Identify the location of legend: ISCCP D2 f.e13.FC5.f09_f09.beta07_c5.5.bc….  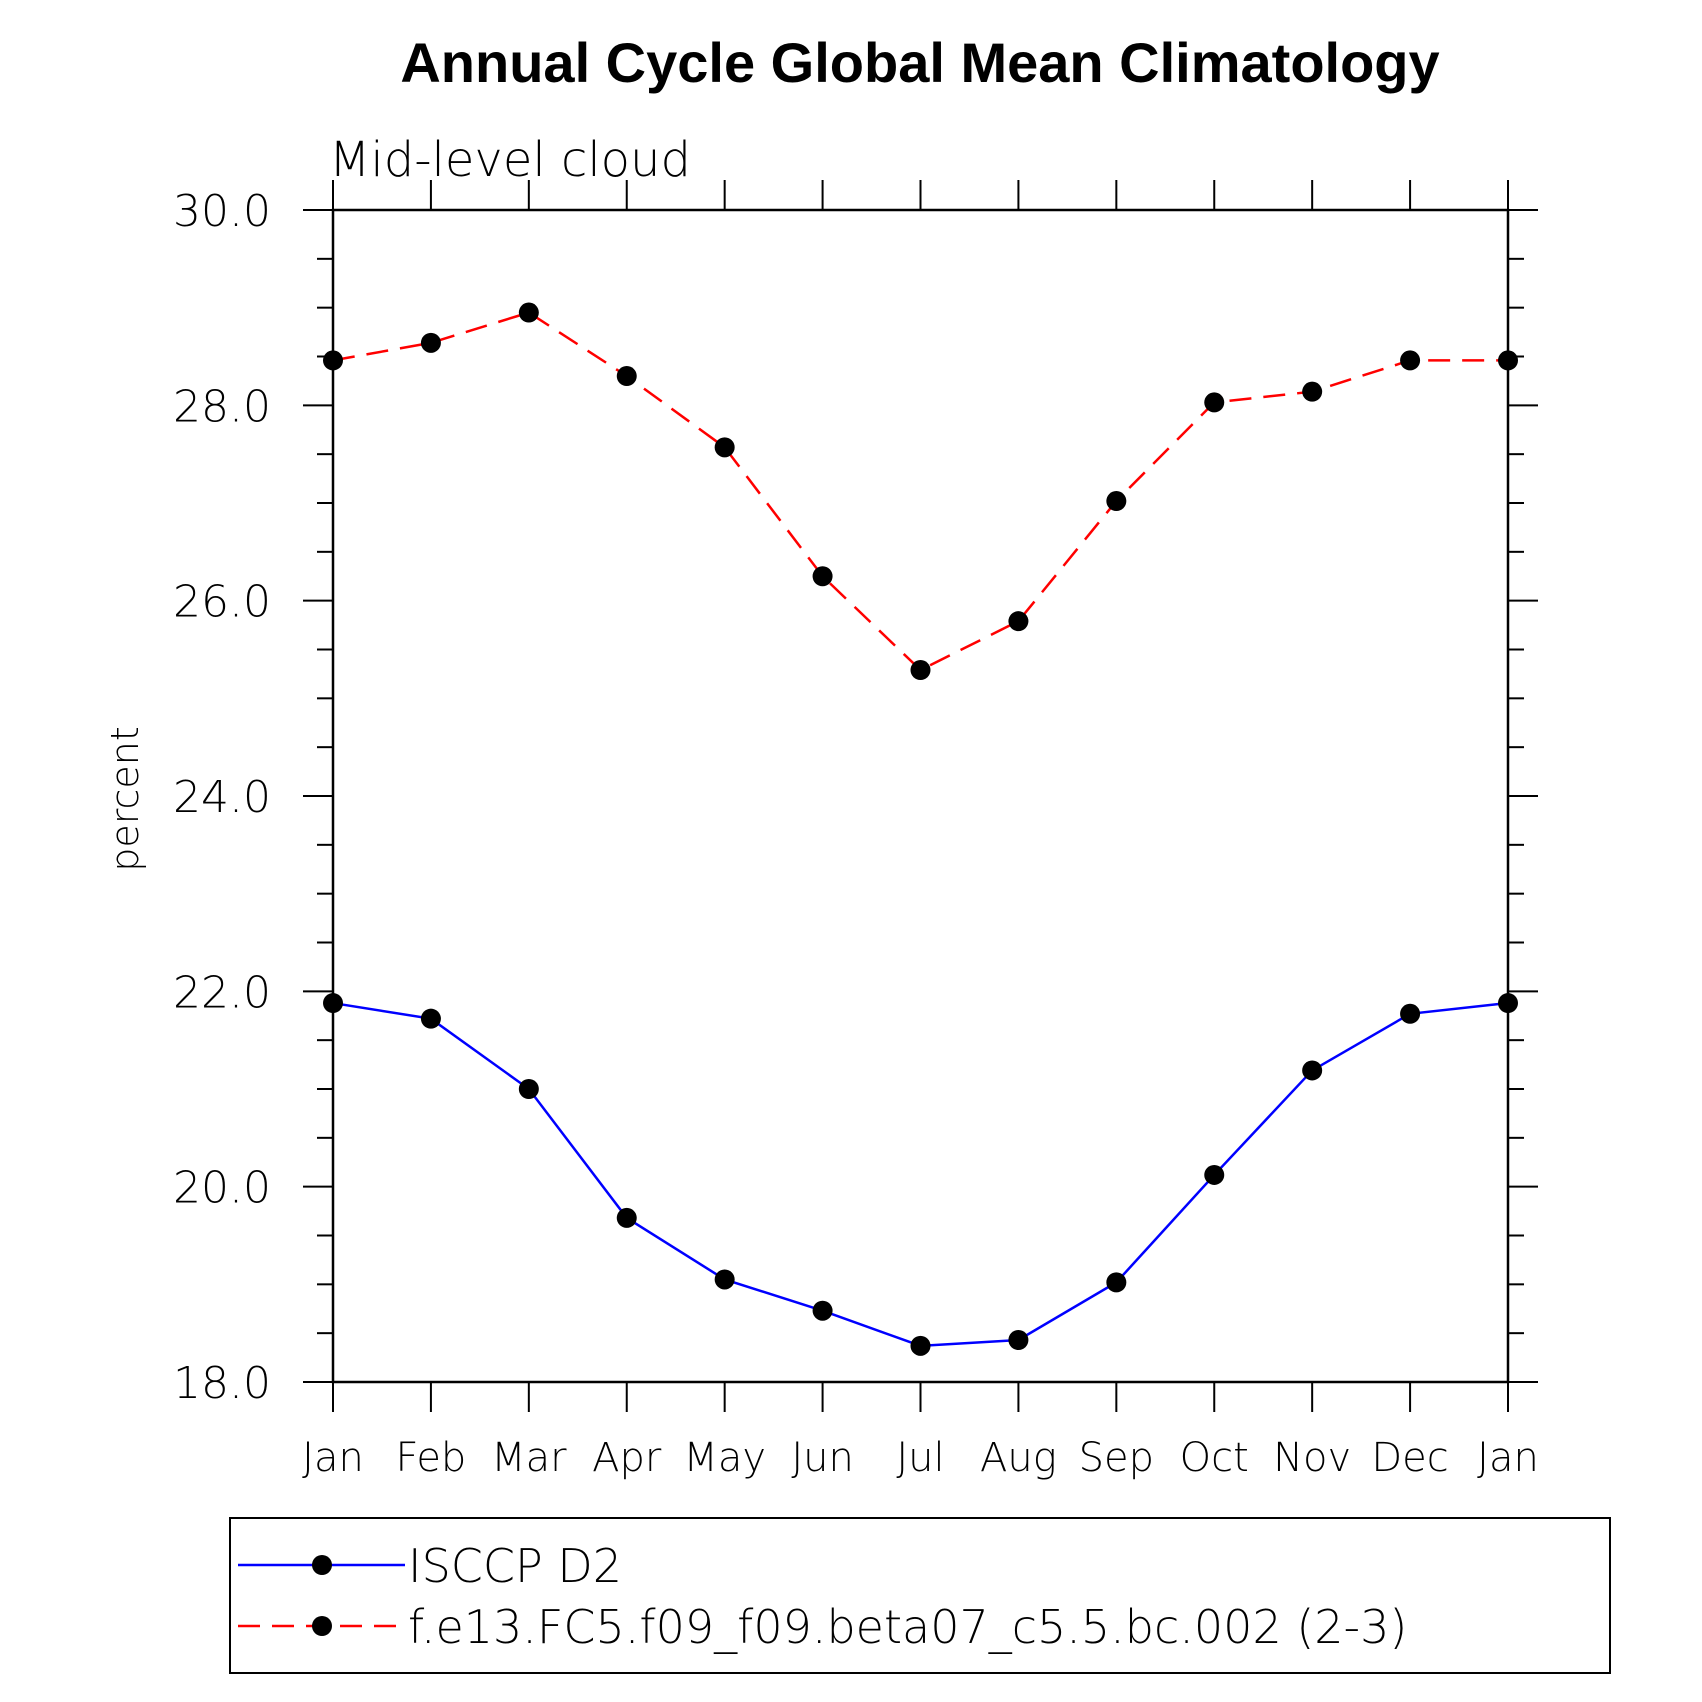
(920, 1595).